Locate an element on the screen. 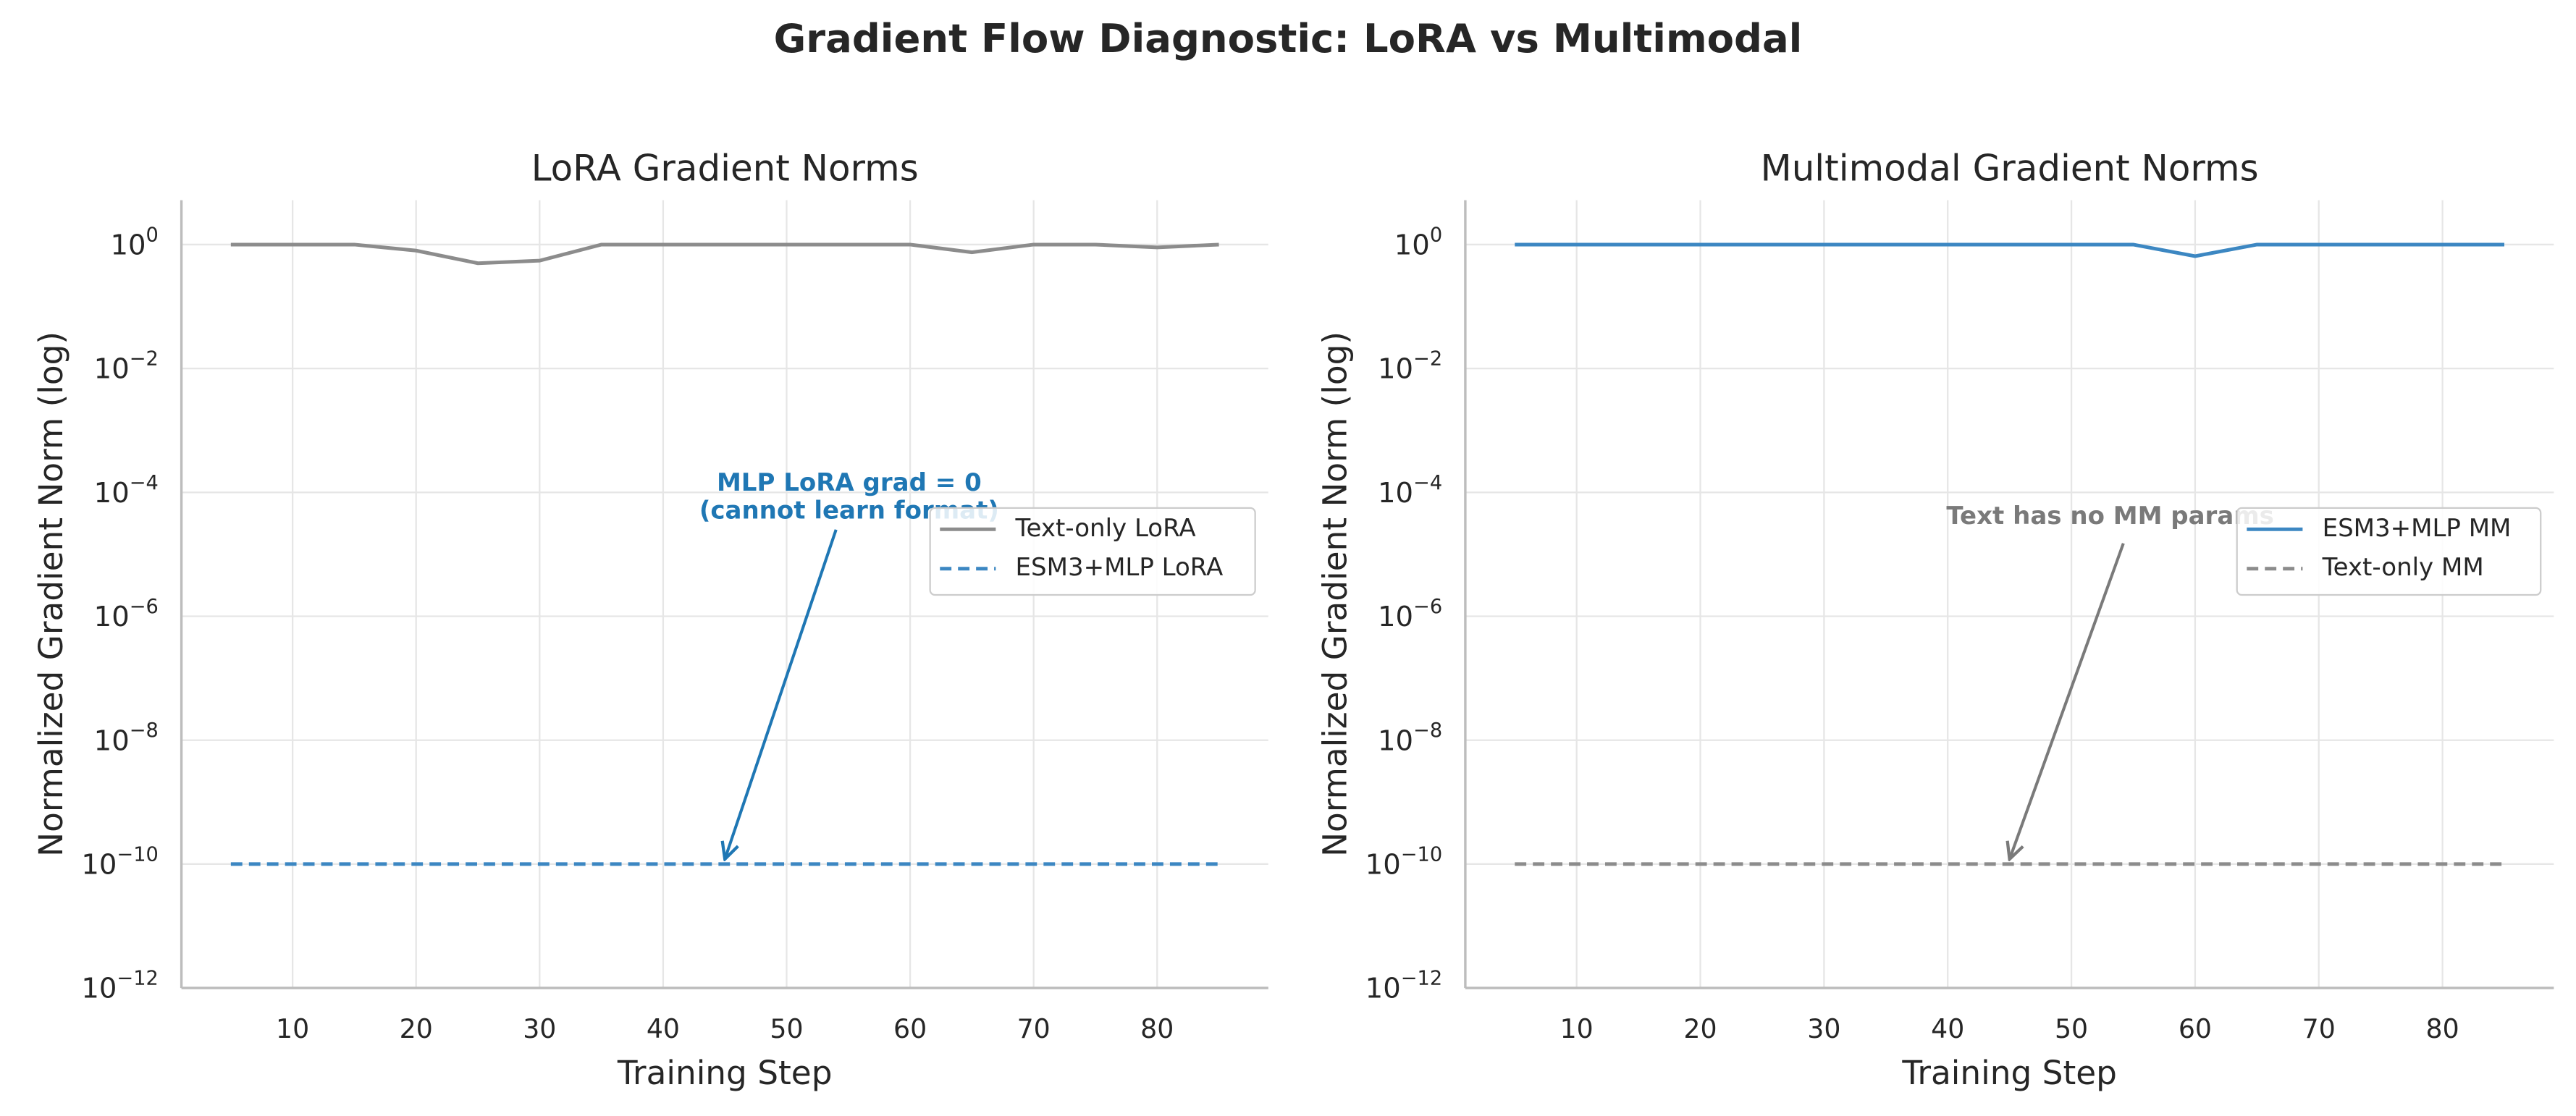 The height and width of the screenshot is (1116, 2576). legend-label: Text-only LoRA is located at coordinates (1105, 528).